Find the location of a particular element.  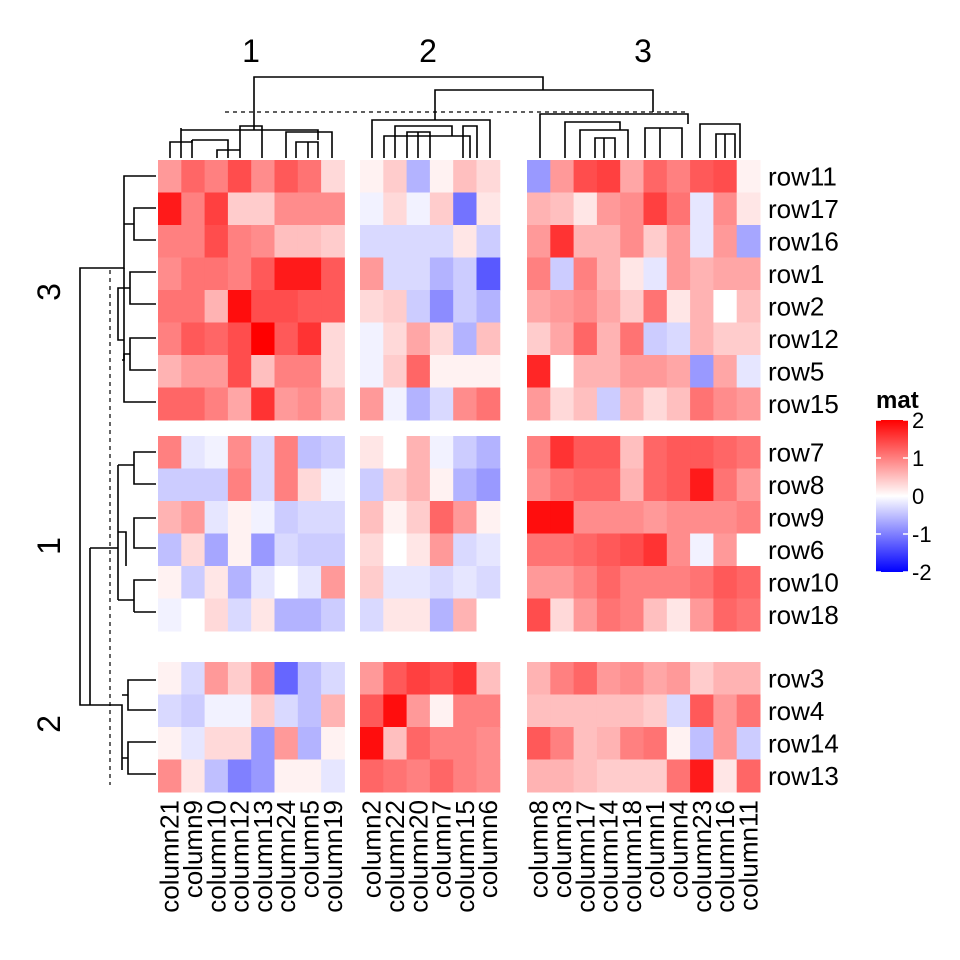

row-label: row6 is located at coordinates (796, 550).